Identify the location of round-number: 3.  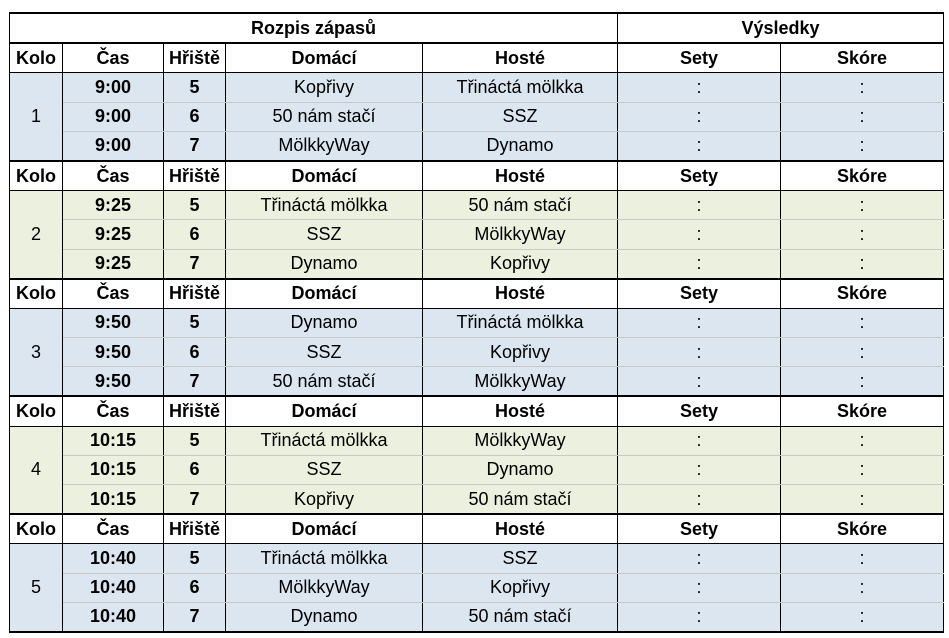
(36, 352).